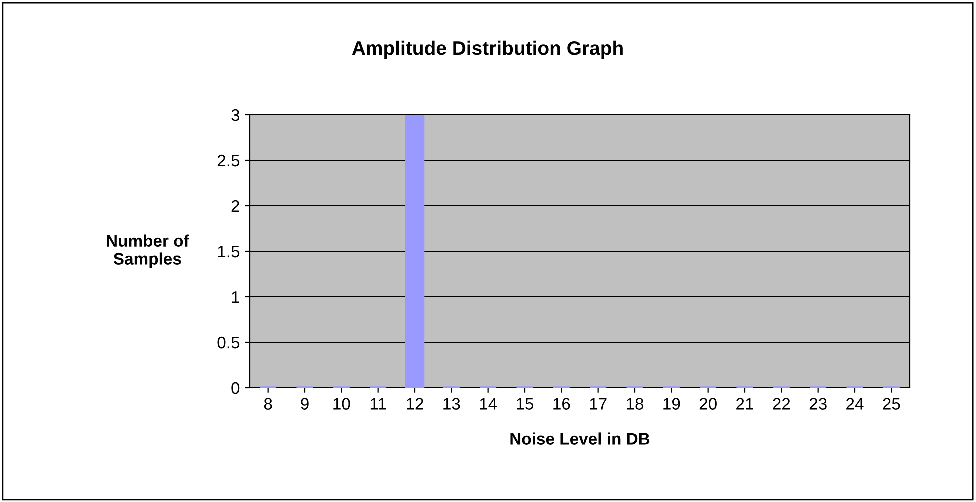 The image size is (976, 502). I want to click on x-tick-label: 14, so click(489, 404).